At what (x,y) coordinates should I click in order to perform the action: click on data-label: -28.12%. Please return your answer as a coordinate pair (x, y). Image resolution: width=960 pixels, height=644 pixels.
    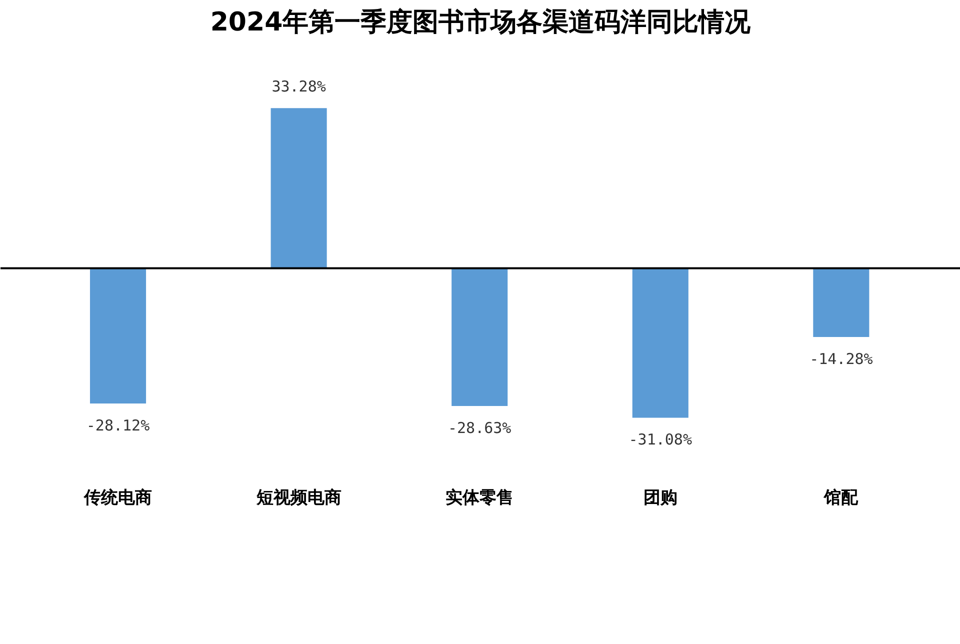
    Looking at the image, I should click on (118, 425).